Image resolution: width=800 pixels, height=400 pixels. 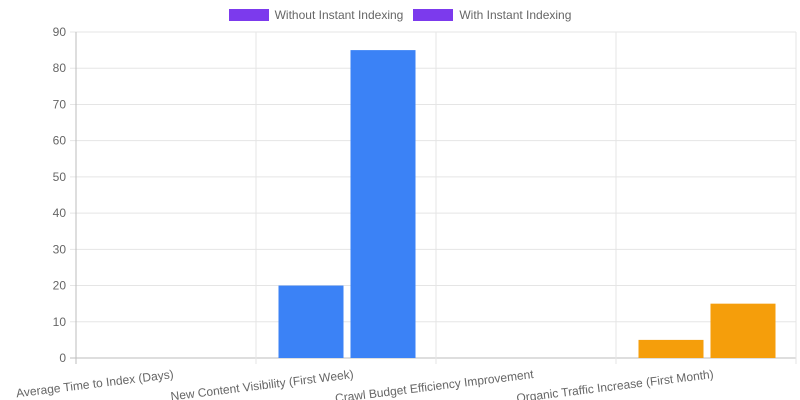 I want to click on legend-label-without: Without Instant Indexing, so click(x=339, y=15).